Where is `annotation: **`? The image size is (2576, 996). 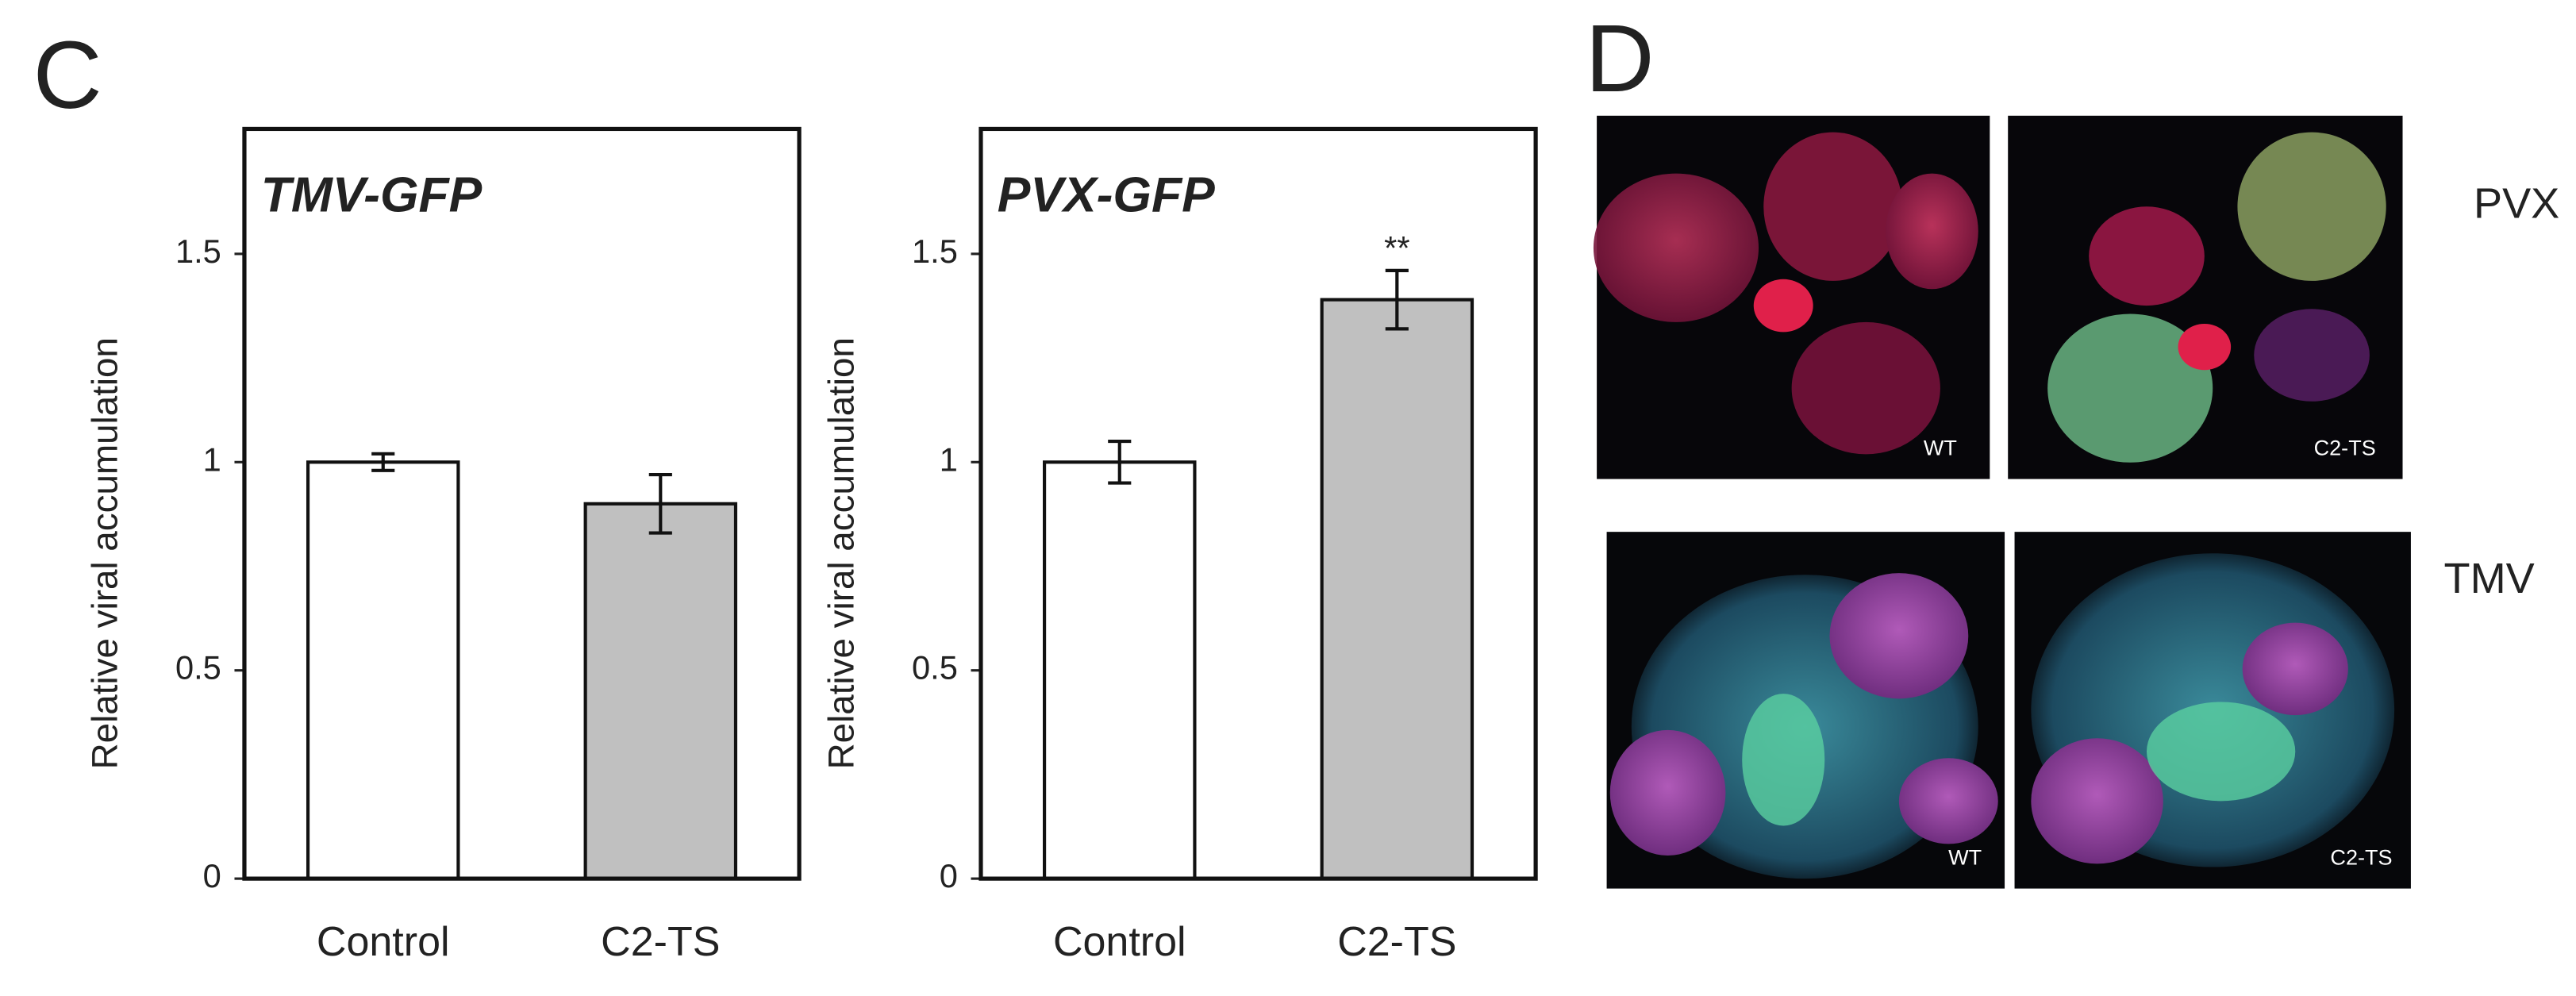 annotation: ** is located at coordinates (1396, 248).